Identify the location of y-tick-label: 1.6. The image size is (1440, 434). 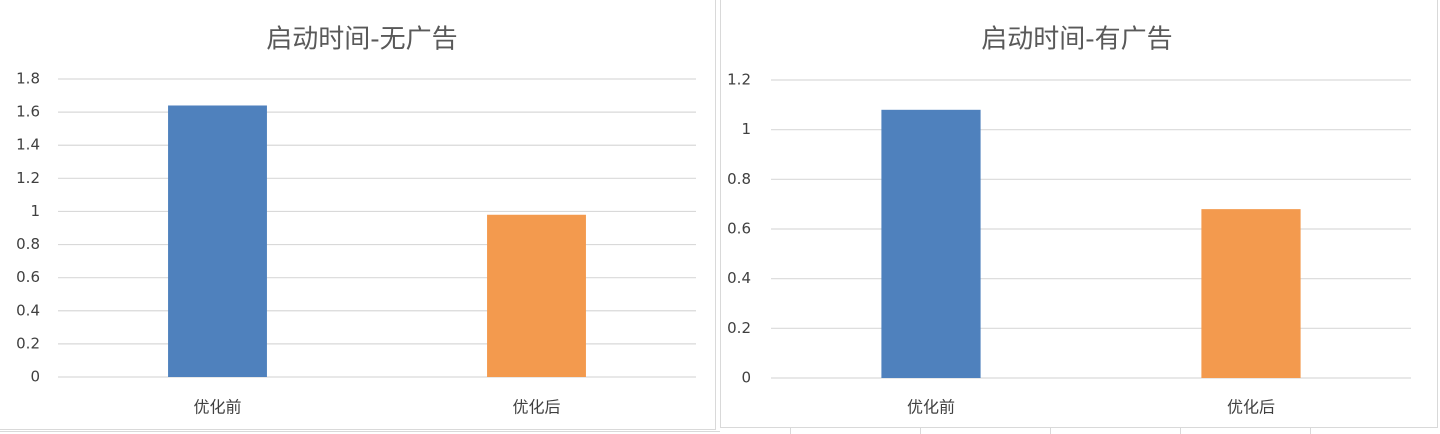
(28, 112).